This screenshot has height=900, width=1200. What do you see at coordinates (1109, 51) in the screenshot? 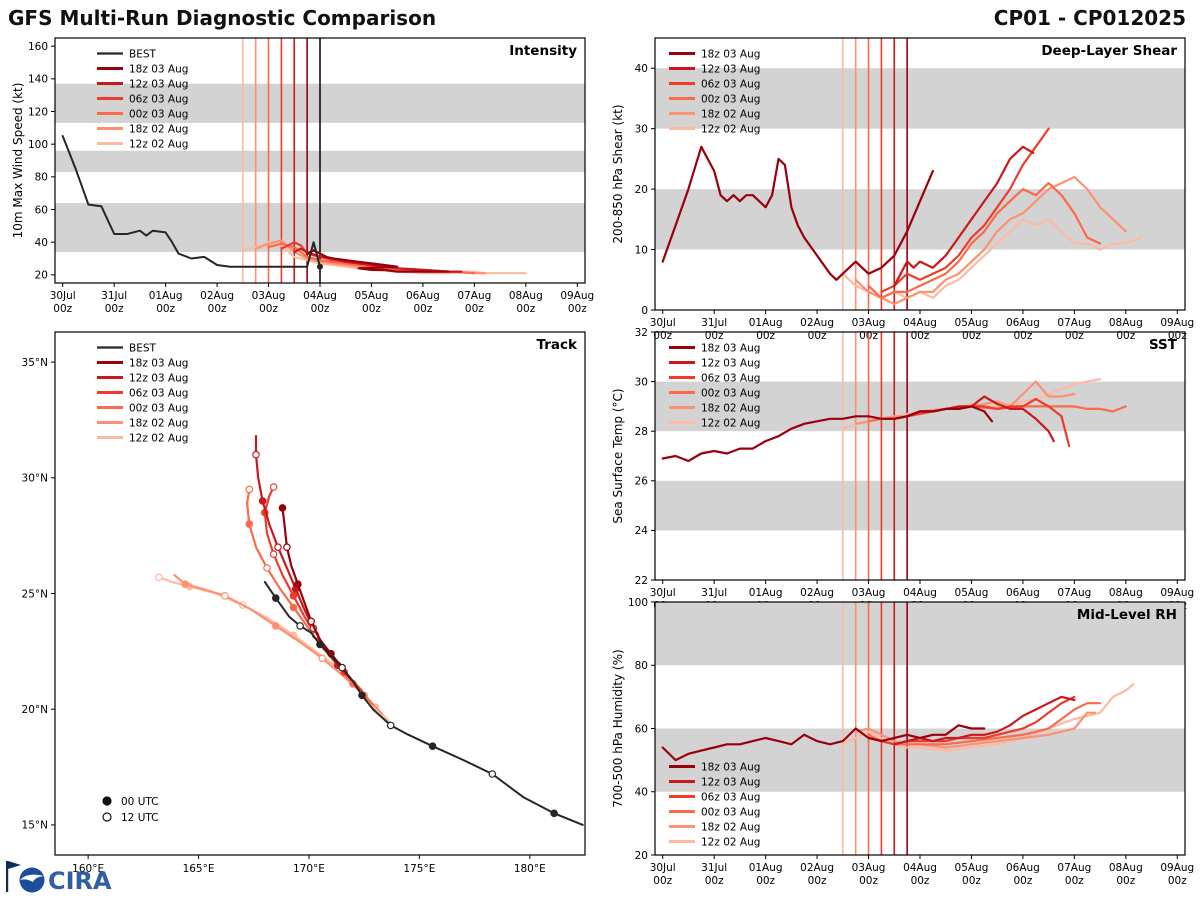
I see `panel-title: Deep-Layer Shear` at bounding box center [1109, 51].